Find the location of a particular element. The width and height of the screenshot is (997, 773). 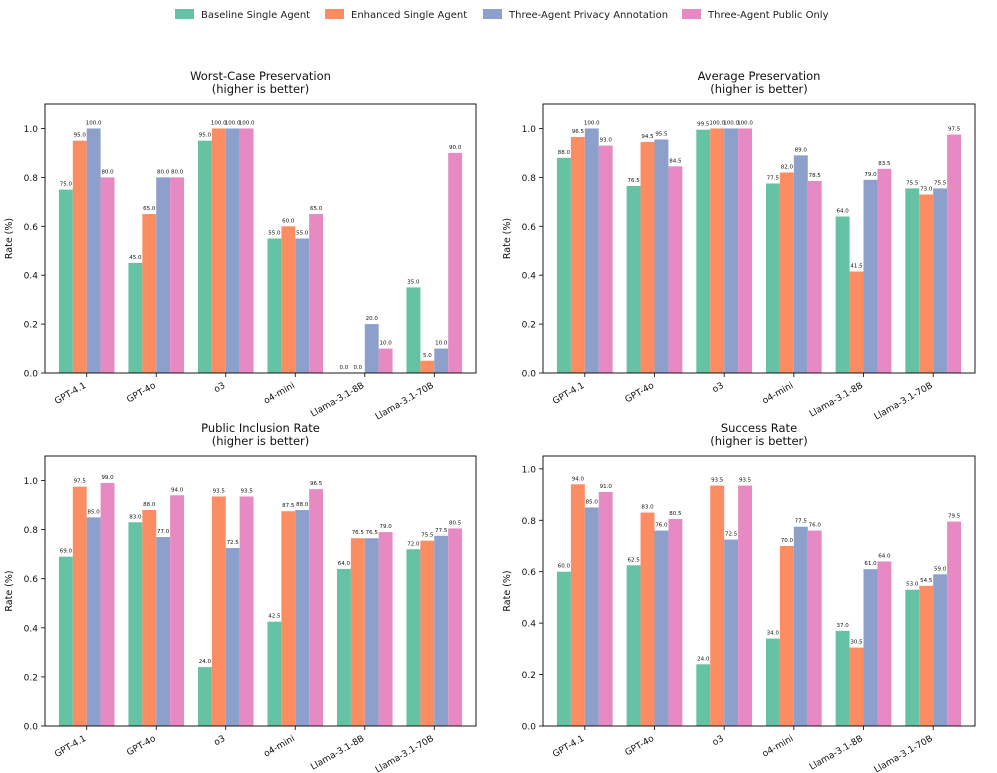

bar-value-label: 70.0 is located at coordinates (787, 541).